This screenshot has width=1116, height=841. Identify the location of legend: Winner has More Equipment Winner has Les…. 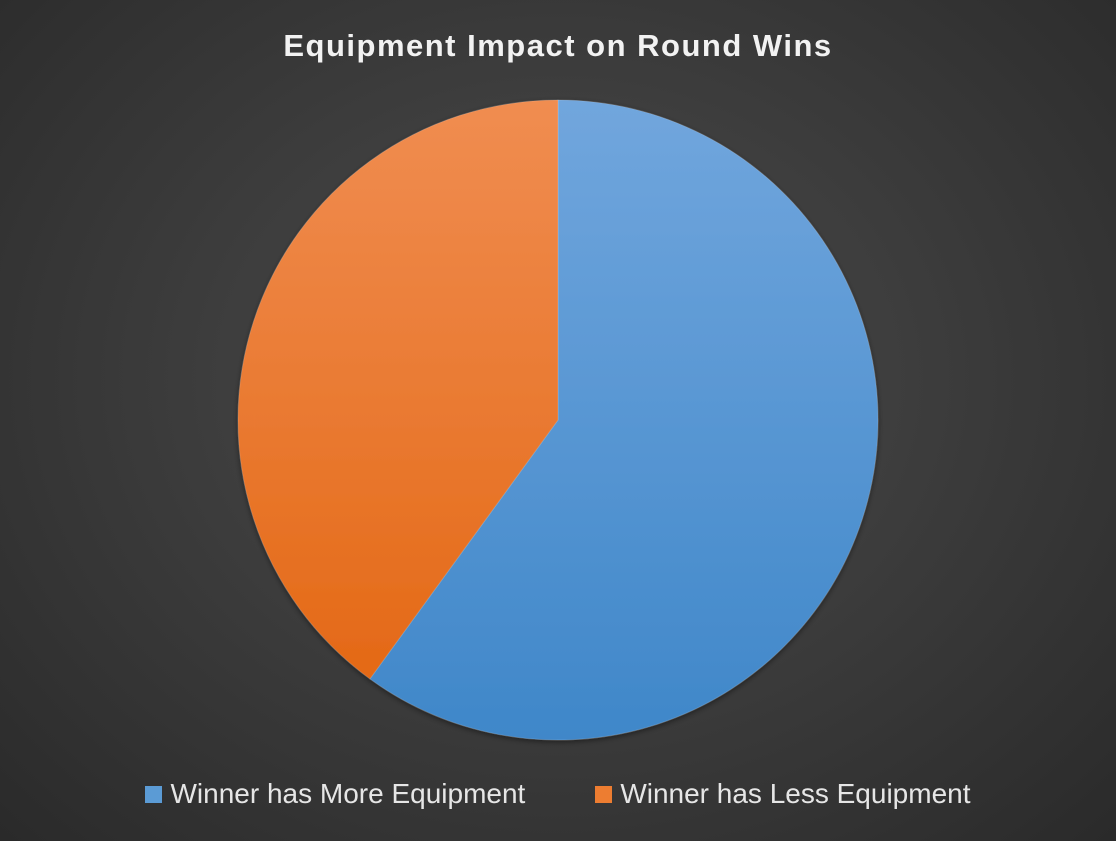
(558, 794).